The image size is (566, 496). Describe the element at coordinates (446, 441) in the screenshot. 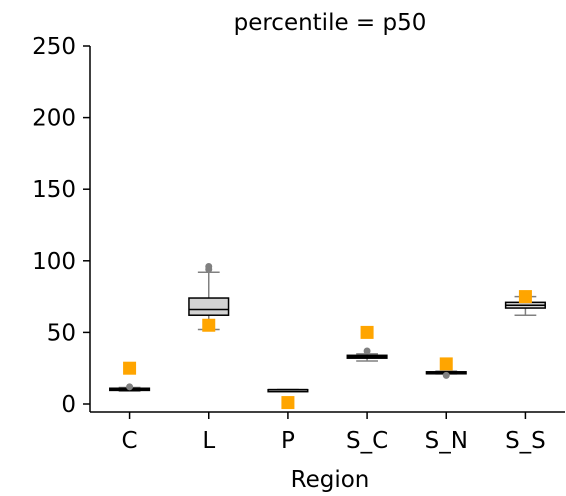

I see `x-tick-label: S_N` at that location.